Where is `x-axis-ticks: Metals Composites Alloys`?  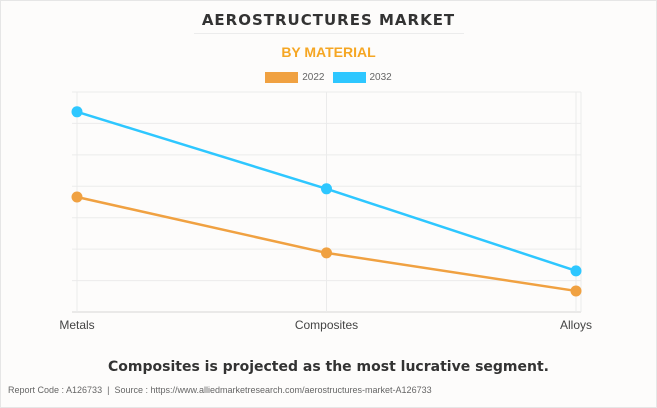 x-axis-ticks: Metals Composites Alloys is located at coordinates (325, 325).